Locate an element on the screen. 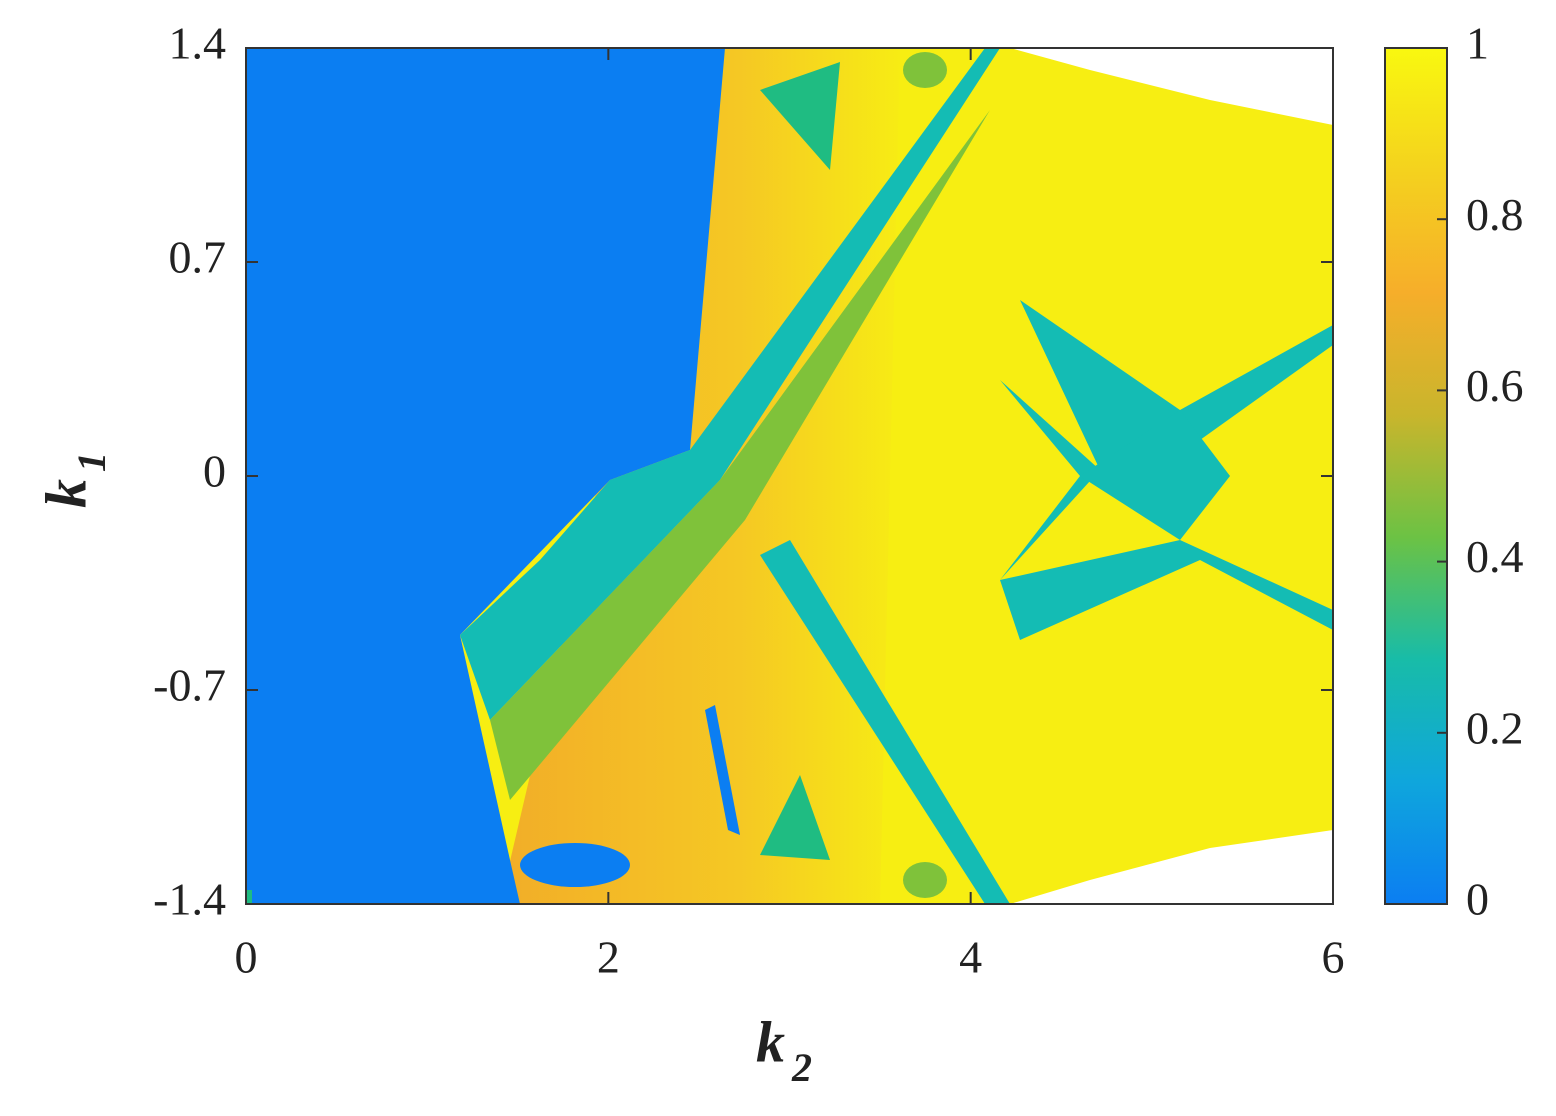 The image size is (1556, 1116). y-tick-label: 0 is located at coordinates (214, 471).